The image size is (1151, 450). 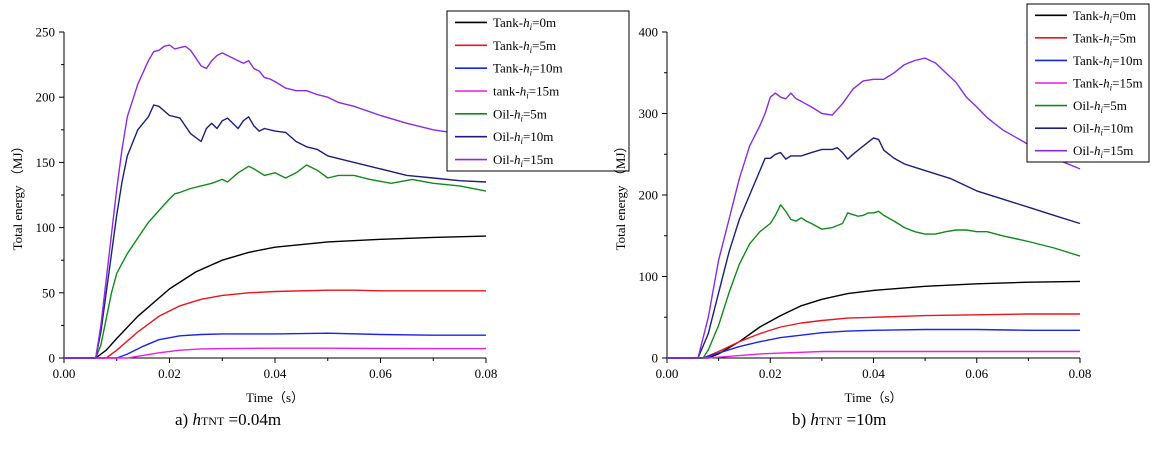 What do you see at coordinates (46, 32) in the screenshot?
I see `y-tick-label: 250` at bounding box center [46, 32].